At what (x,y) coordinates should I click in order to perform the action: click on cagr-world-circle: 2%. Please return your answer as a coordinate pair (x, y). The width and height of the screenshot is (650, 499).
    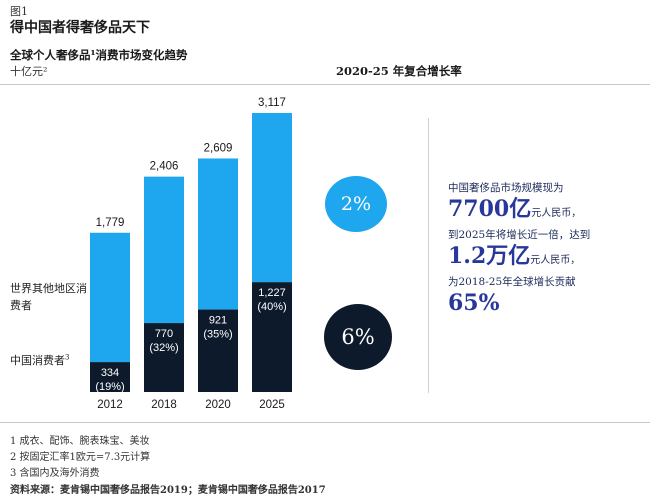
    Looking at the image, I should click on (356, 204).